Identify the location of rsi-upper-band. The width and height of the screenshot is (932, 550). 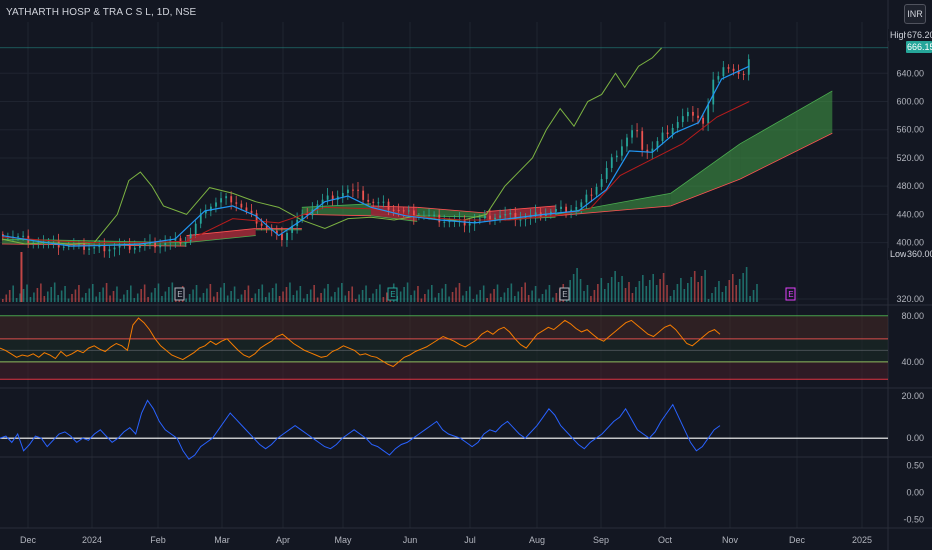
(444, 327).